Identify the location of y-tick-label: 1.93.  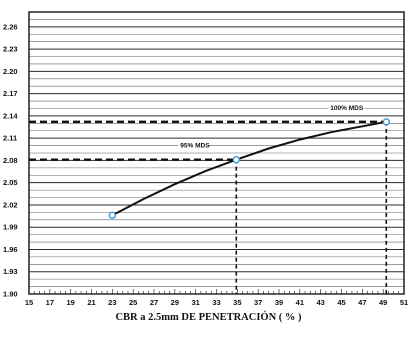
(10, 271).